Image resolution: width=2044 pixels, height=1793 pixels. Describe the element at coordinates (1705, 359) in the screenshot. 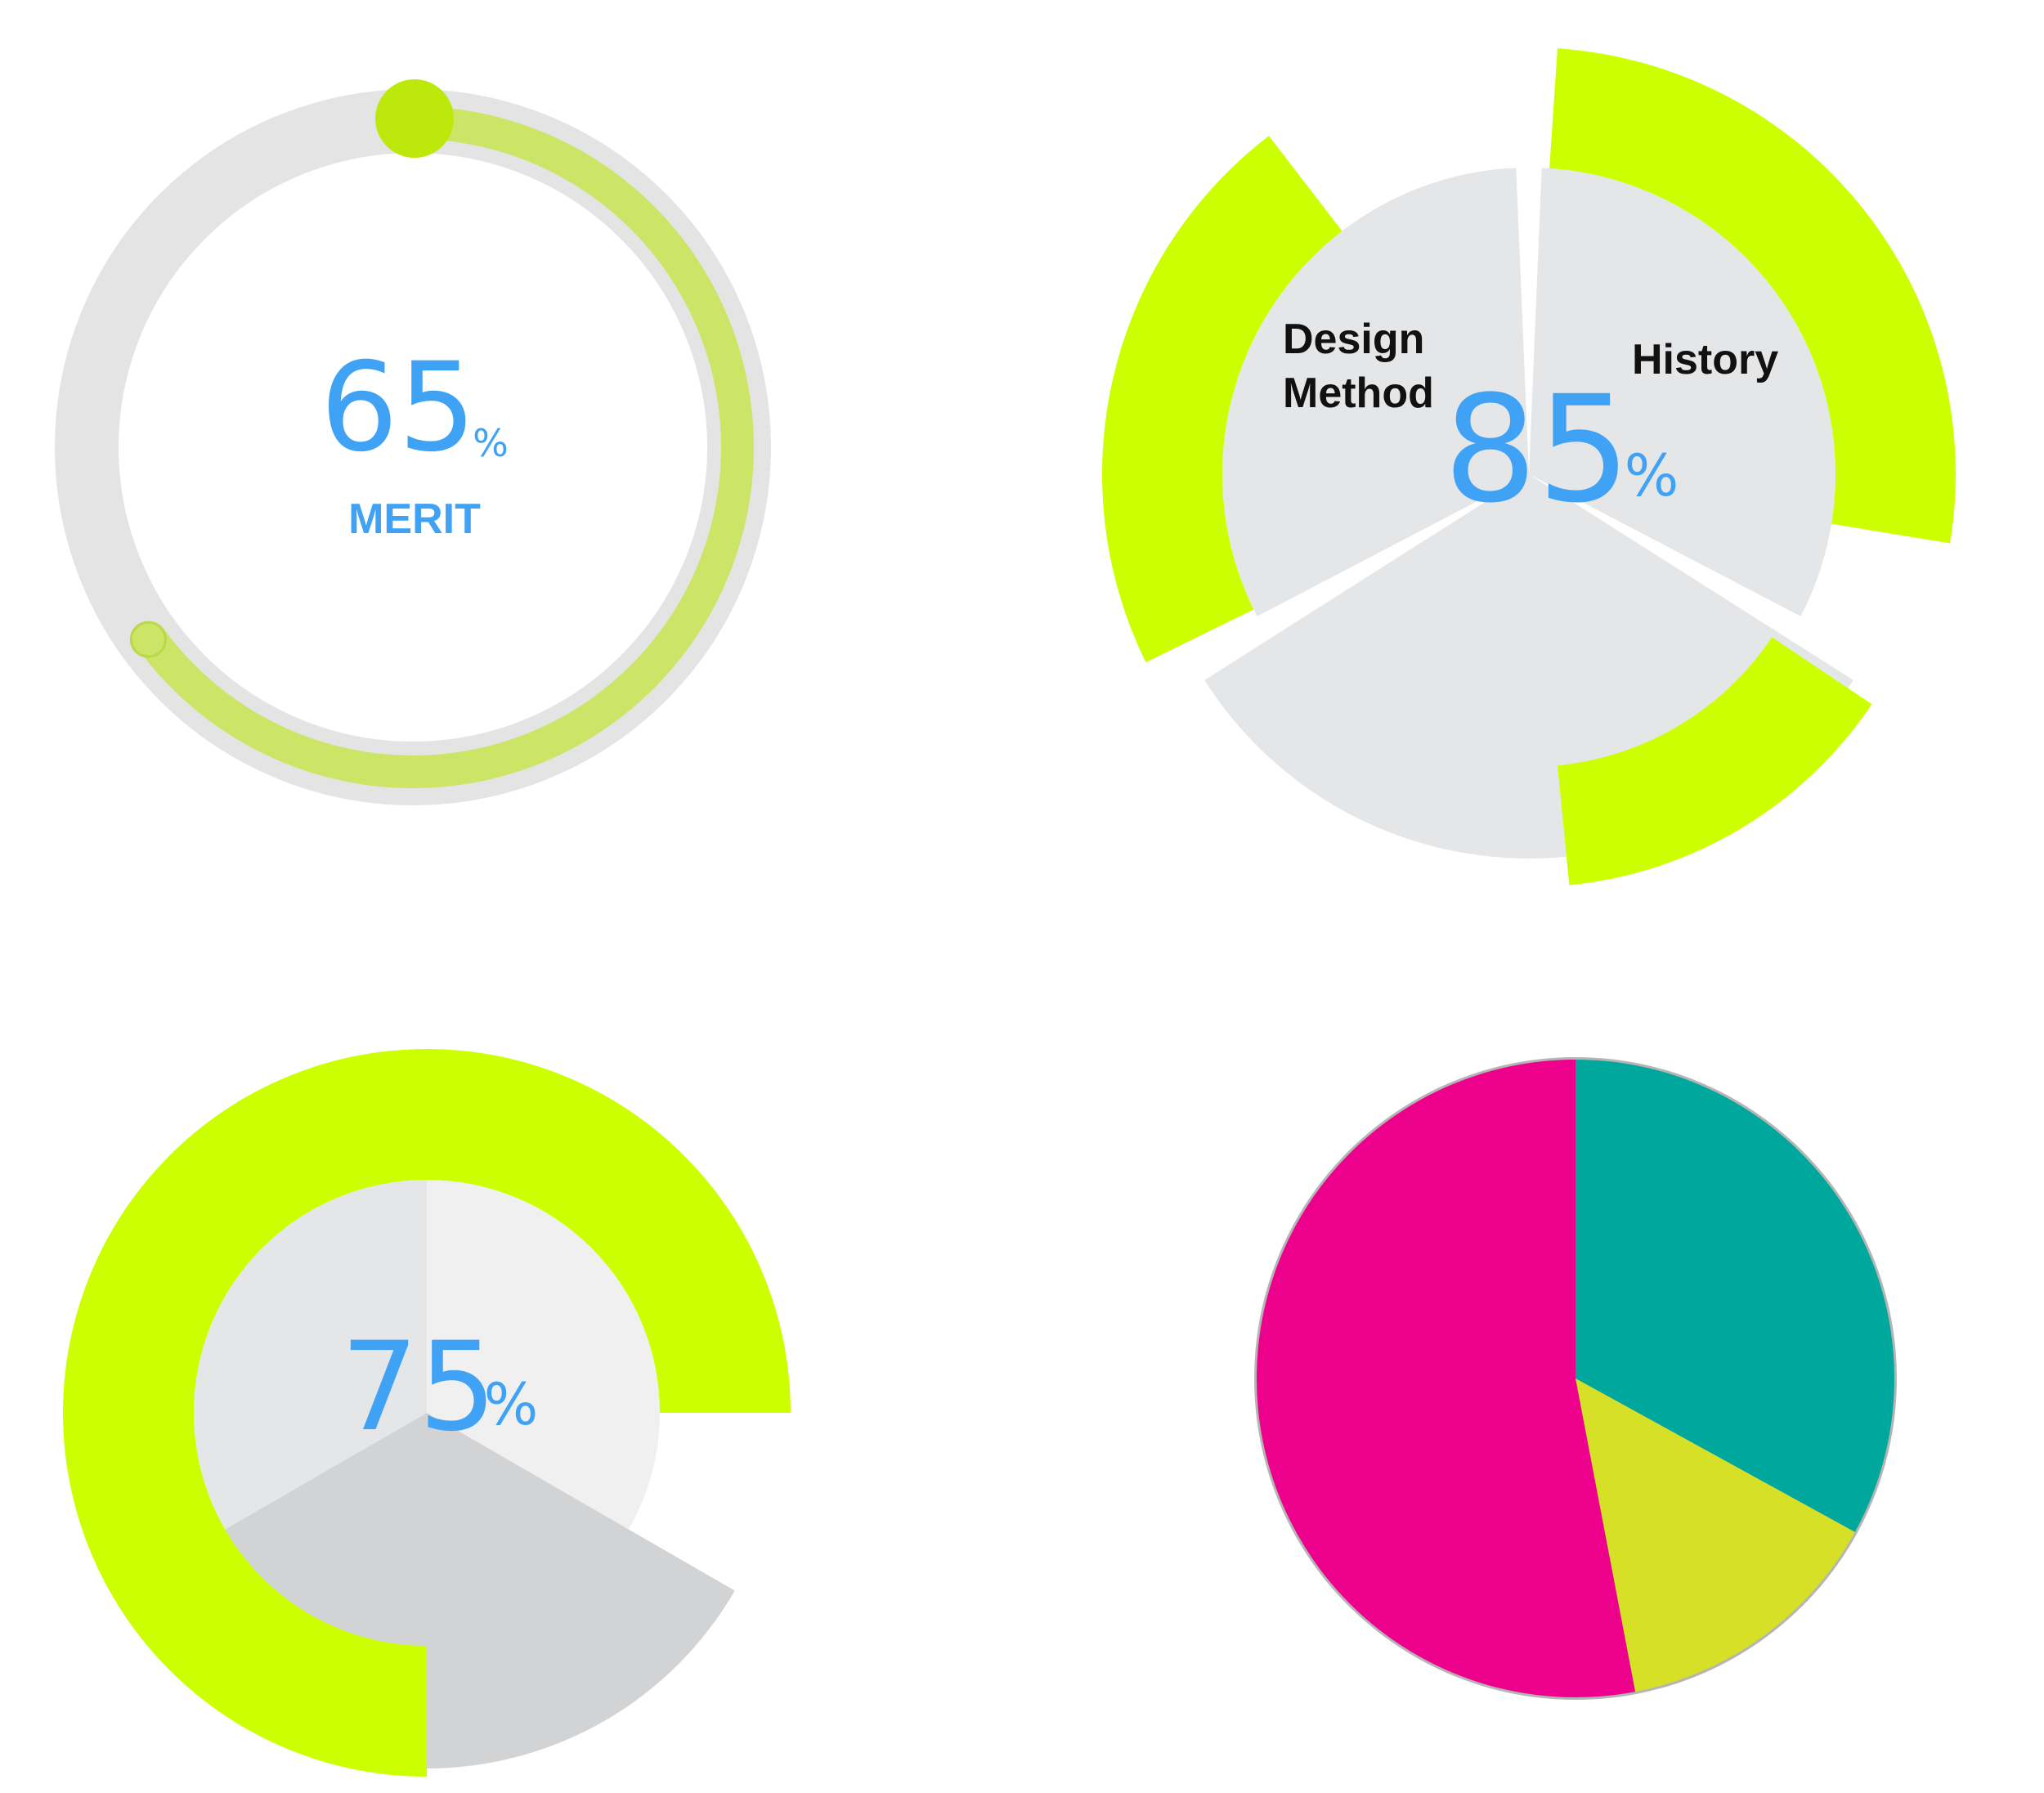

I see `segment-label-history: History` at that location.